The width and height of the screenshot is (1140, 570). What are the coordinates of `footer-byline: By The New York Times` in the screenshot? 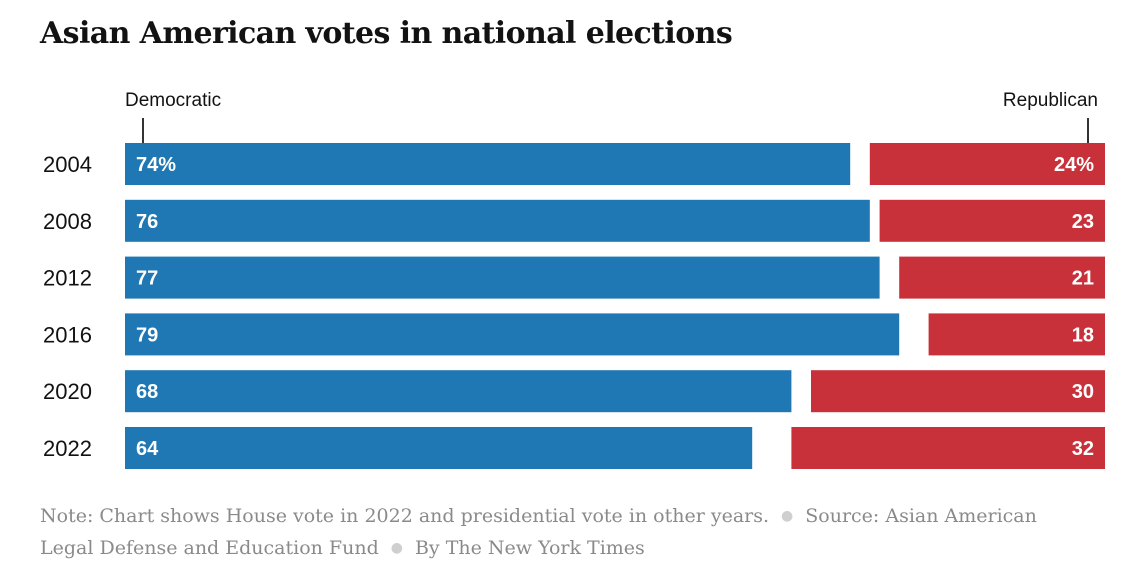 It's located at (529, 548).